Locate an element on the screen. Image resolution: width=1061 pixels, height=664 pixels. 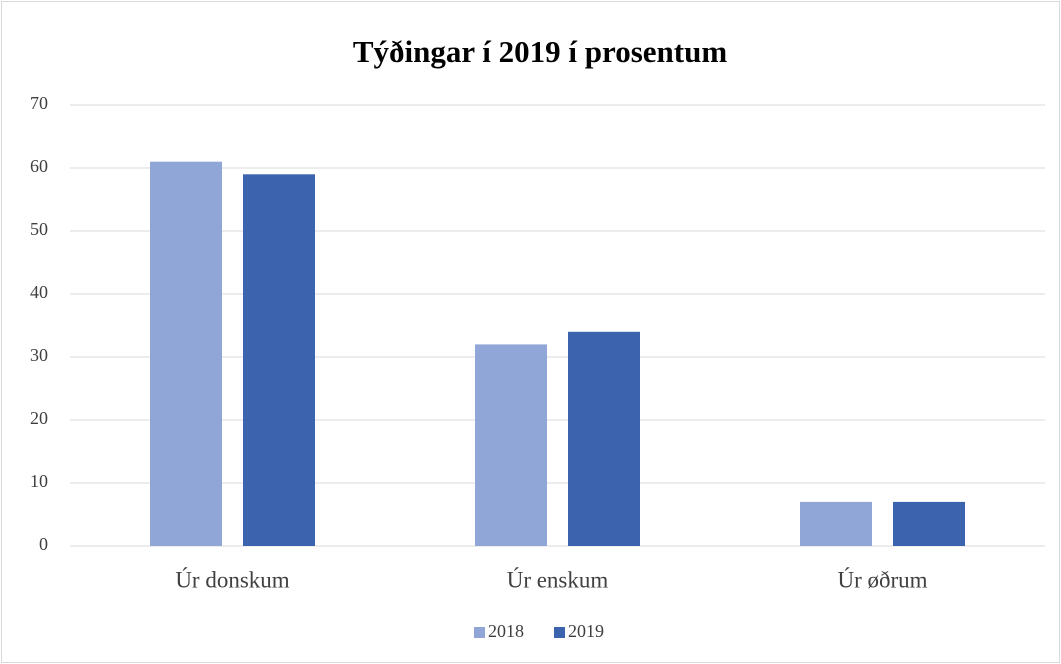
y-tick-label: 40 is located at coordinates (39, 292).